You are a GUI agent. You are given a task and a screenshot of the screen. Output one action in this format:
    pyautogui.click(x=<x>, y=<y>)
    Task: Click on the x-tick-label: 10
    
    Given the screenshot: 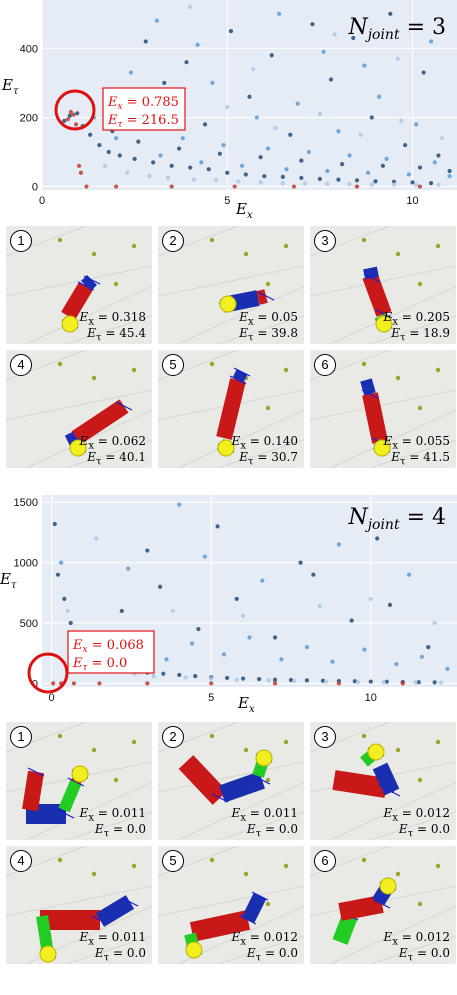 What is the action you would take?
    pyautogui.click(x=371, y=698)
    